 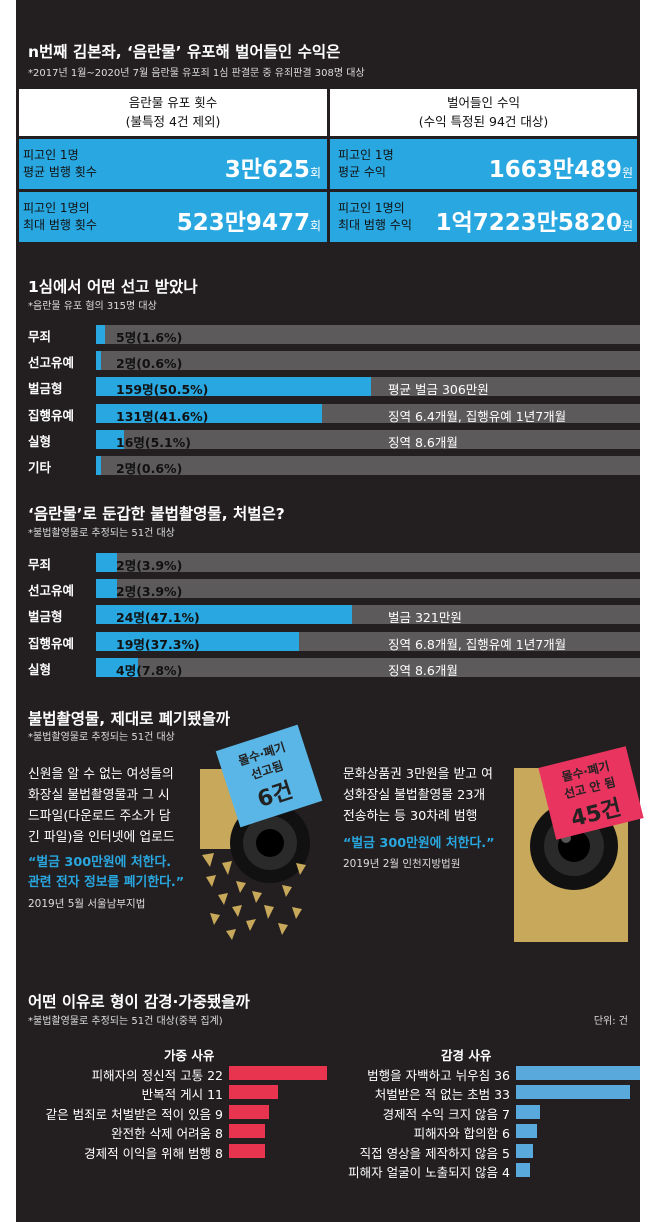 I want to click on col2-row1-cell: 피고인 1명 평균 수익 1663만489원, so click(x=483, y=164).